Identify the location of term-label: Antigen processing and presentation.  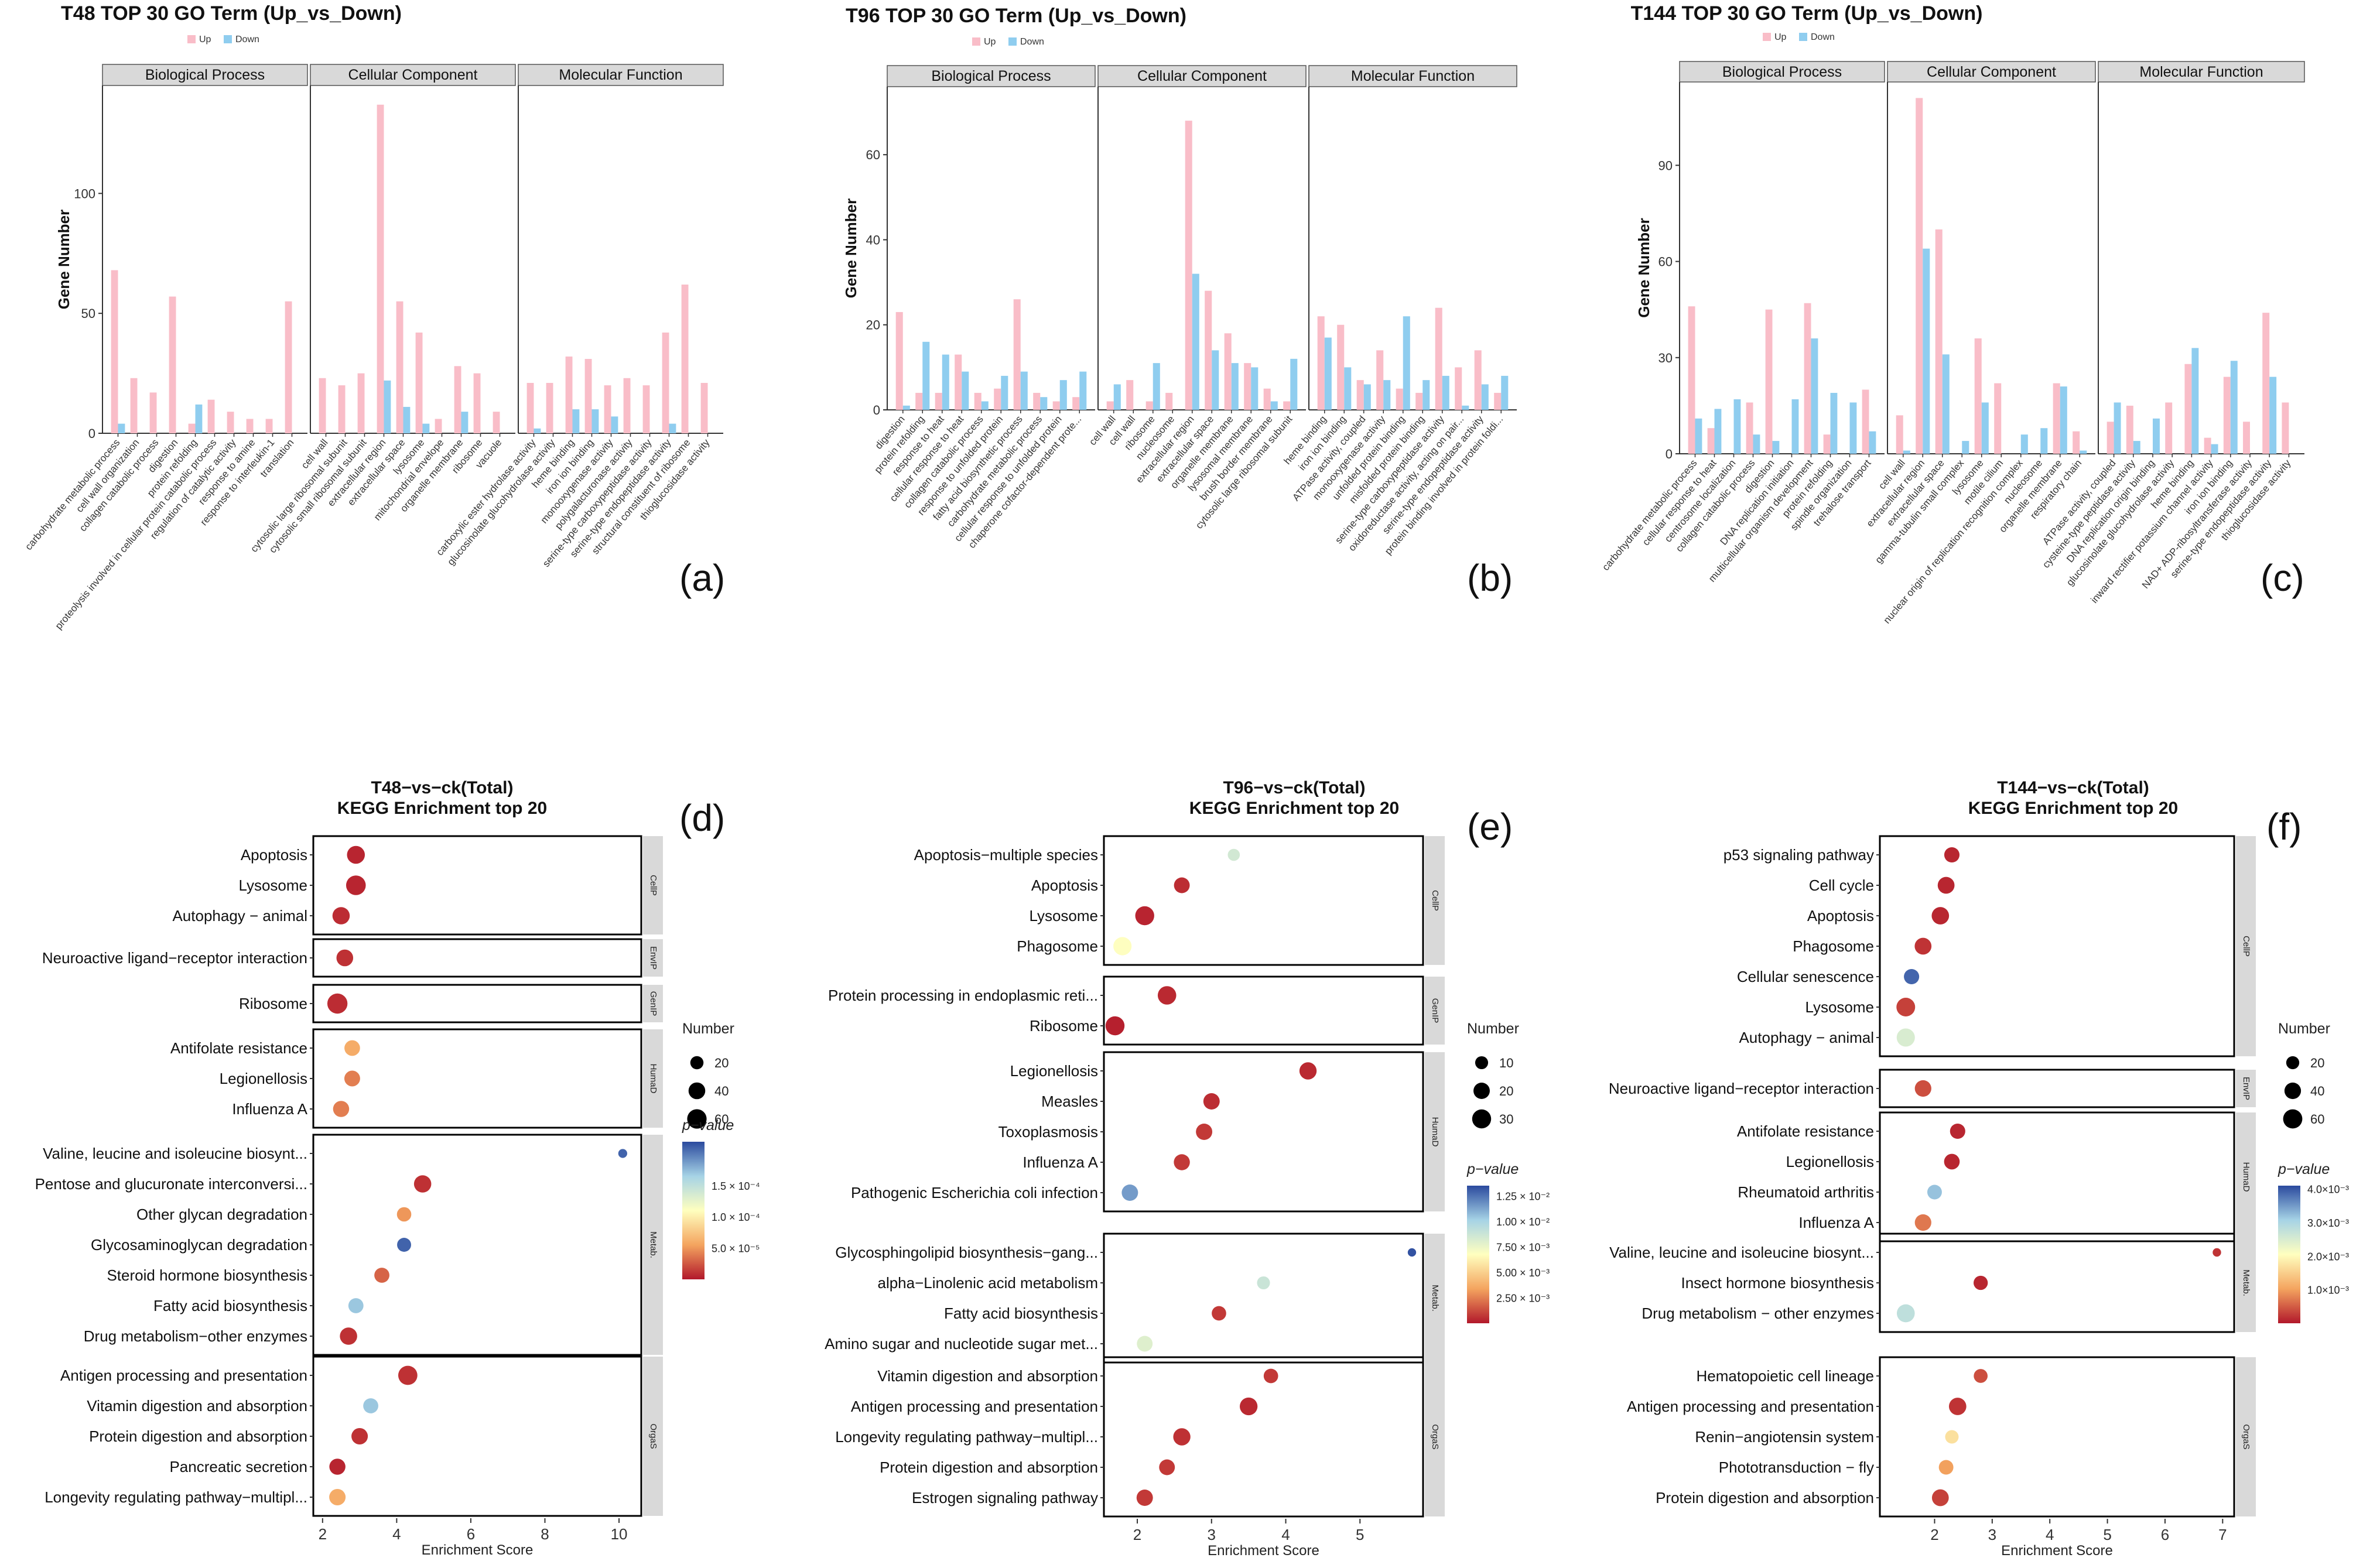
(1750, 1406).